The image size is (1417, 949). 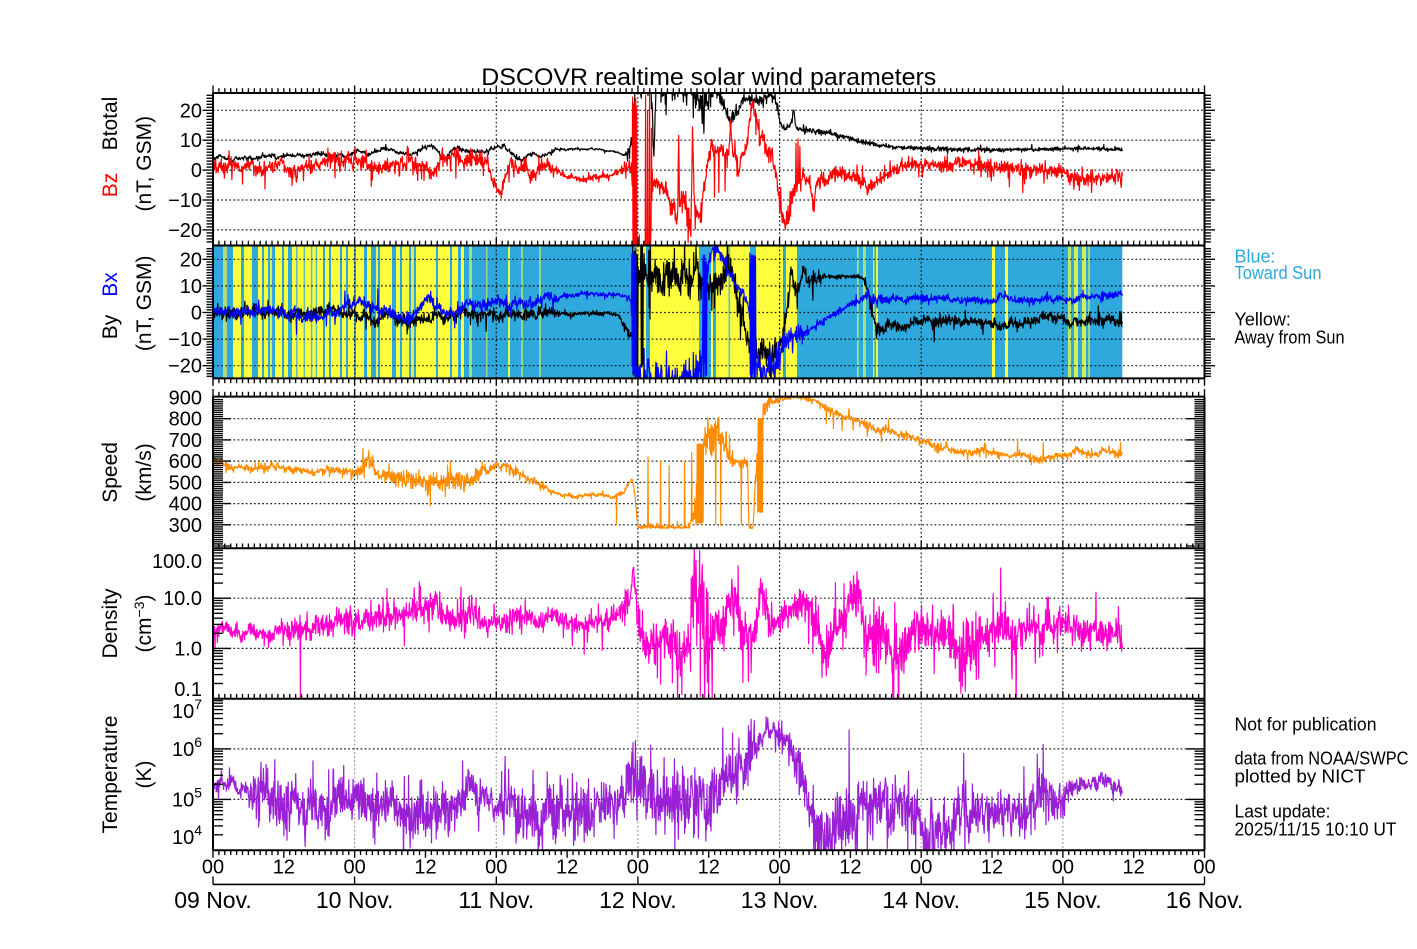 What do you see at coordinates (496, 900) in the screenshot?
I see `svg-text: 11 Nov.` at bounding box center [496, 900].